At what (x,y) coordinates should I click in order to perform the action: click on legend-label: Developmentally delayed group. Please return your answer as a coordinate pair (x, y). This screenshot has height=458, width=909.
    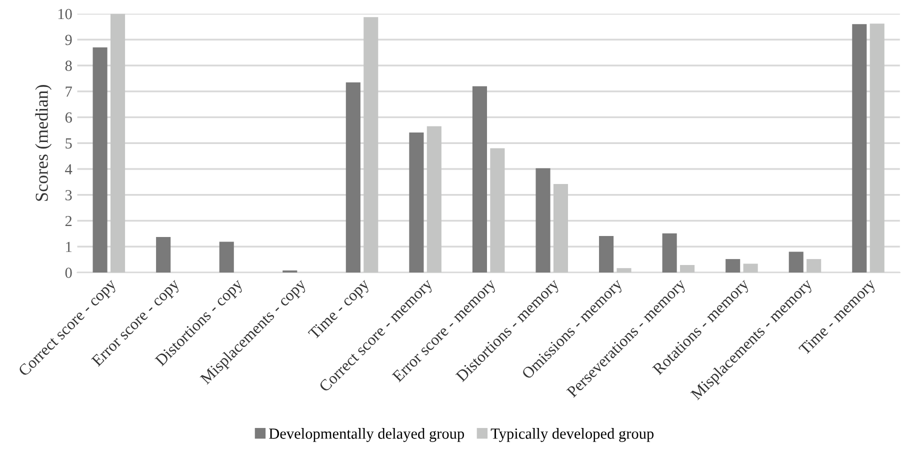
    Looking at the image, I should click on (366, 435).